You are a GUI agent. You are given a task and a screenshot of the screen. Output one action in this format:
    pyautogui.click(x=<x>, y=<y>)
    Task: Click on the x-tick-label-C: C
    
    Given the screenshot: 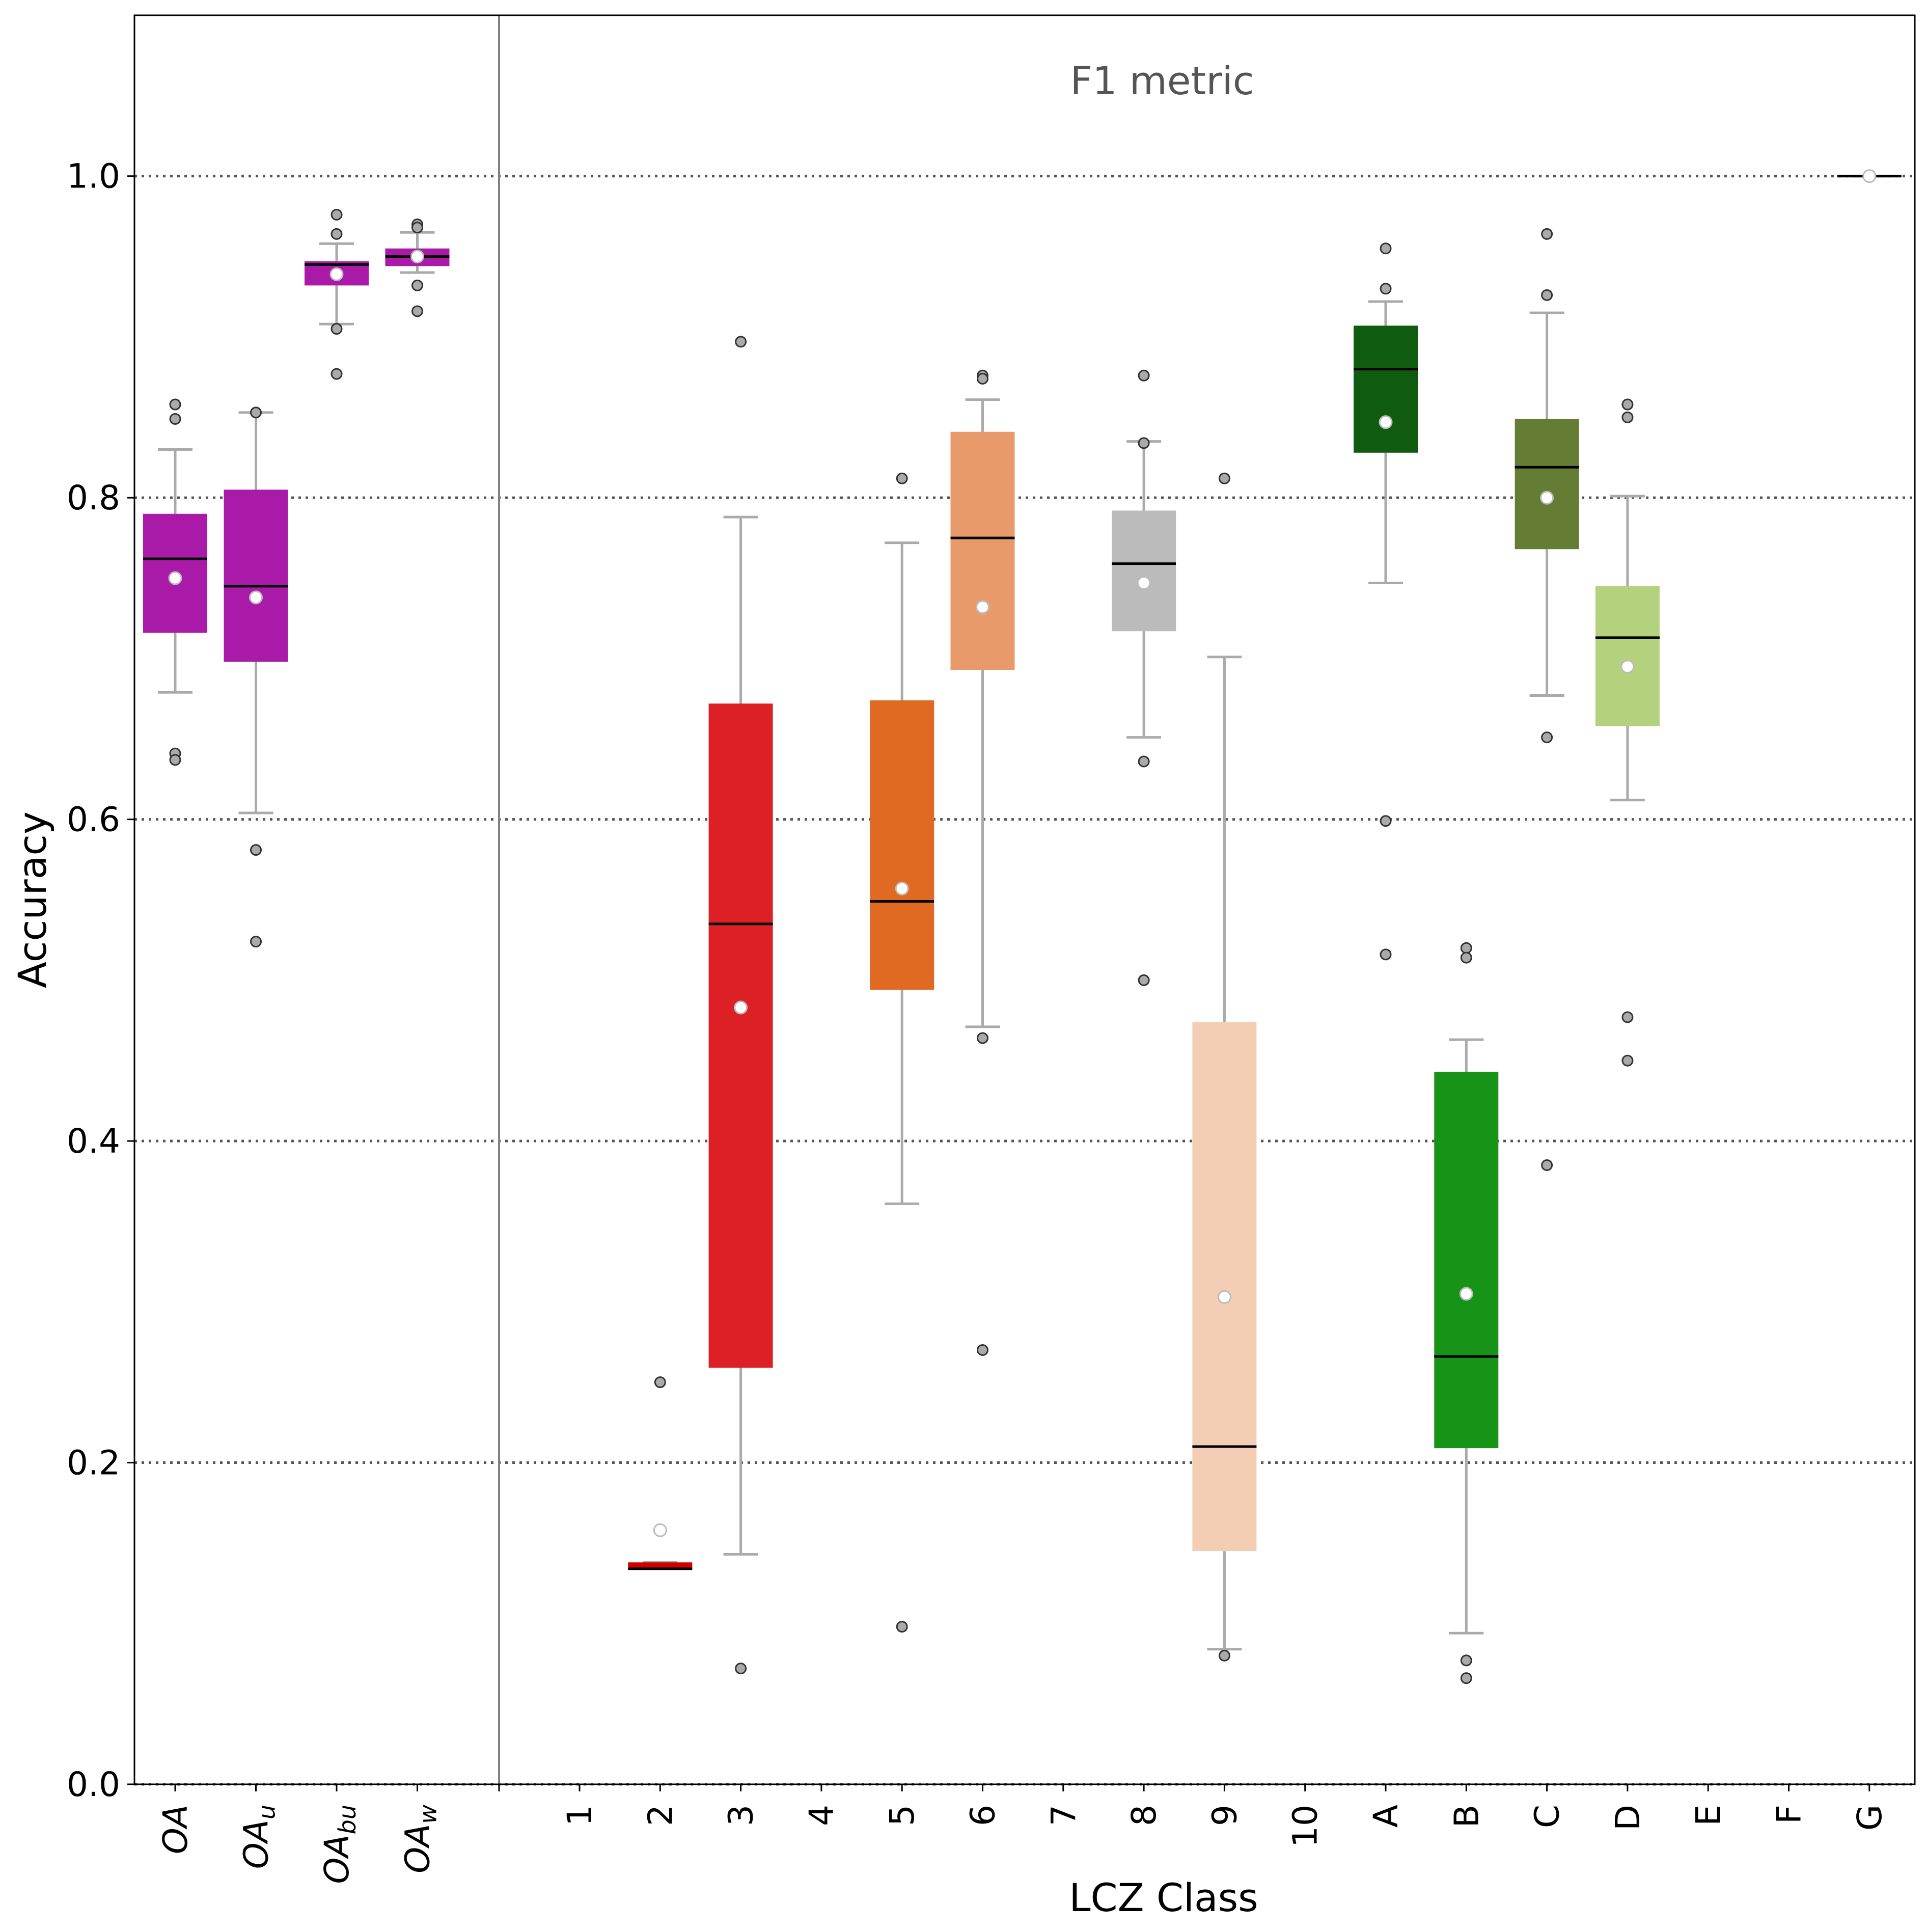 What is the action you would take?
    pyautogui.click(x=1547, y=1816)
    